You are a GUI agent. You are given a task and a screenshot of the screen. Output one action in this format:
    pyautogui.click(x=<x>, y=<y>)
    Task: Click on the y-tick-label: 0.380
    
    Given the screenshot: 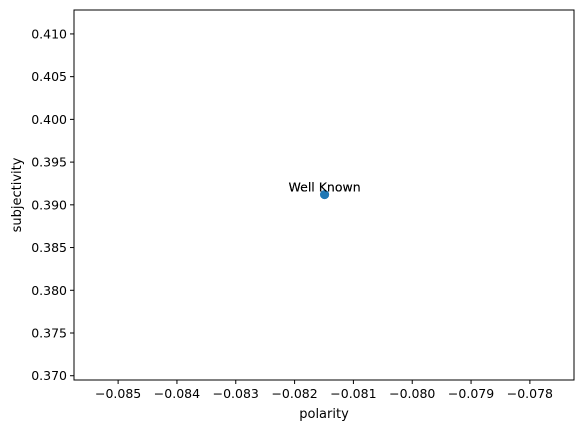 What is the action you would take?
    pyautogui.click(x=49, y=290)
    